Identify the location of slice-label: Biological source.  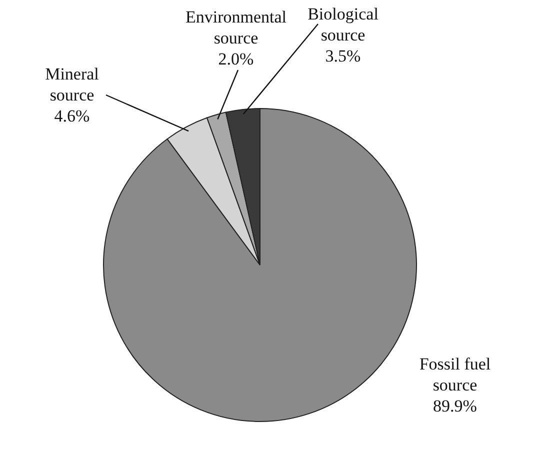
(343, 24).